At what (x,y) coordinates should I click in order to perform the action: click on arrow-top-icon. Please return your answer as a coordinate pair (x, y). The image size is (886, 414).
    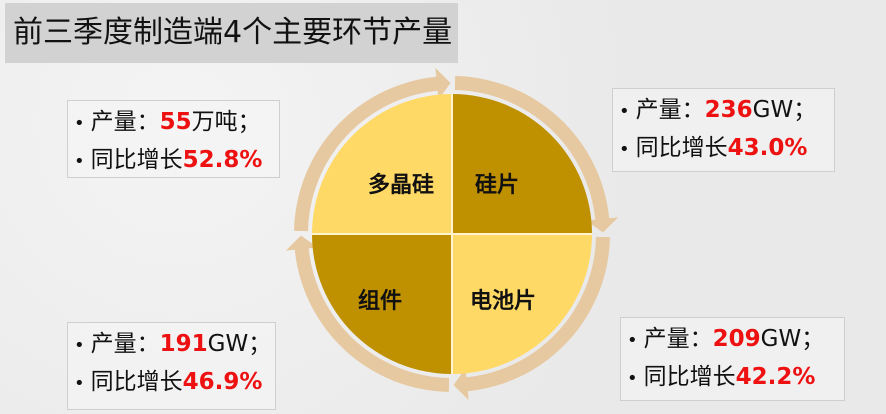
    Looking at the image, I should click on (372, 149).